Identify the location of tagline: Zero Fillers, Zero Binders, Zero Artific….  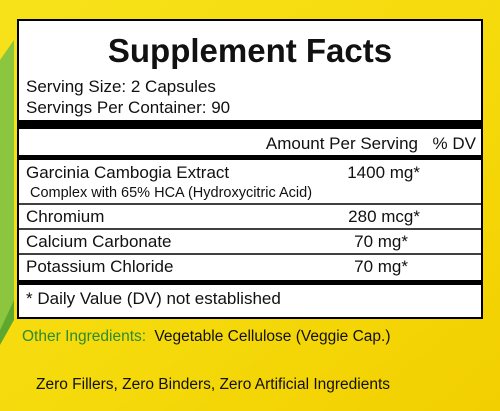
(213, 384).